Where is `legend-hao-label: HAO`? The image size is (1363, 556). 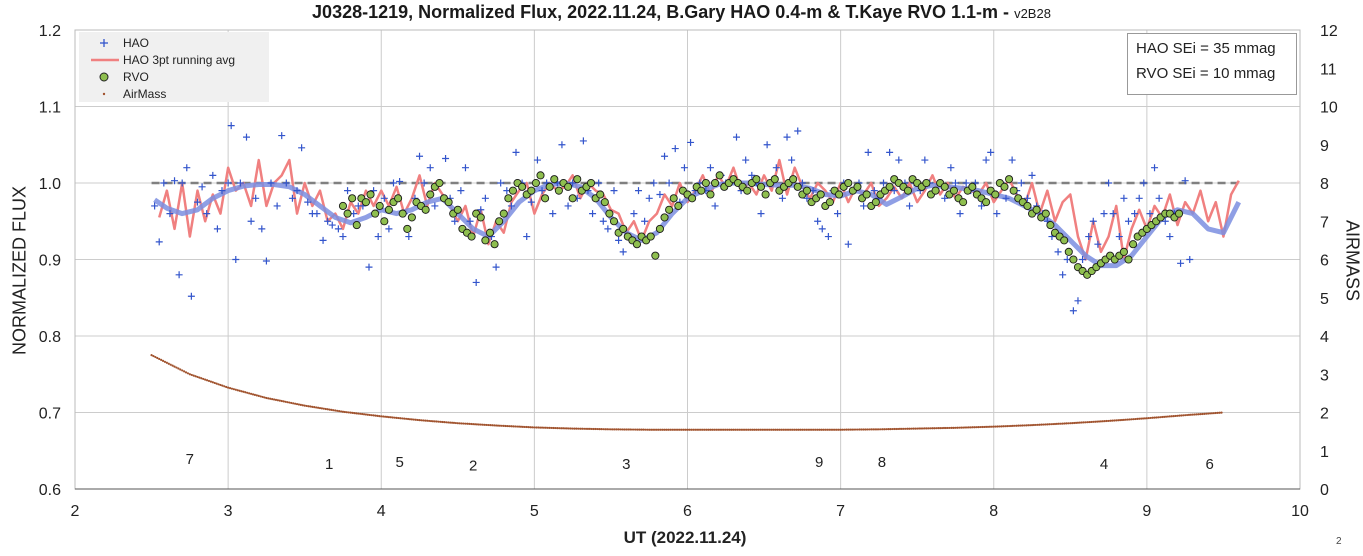 legend-hao-label: HAO is located at coordinates (136, 43).